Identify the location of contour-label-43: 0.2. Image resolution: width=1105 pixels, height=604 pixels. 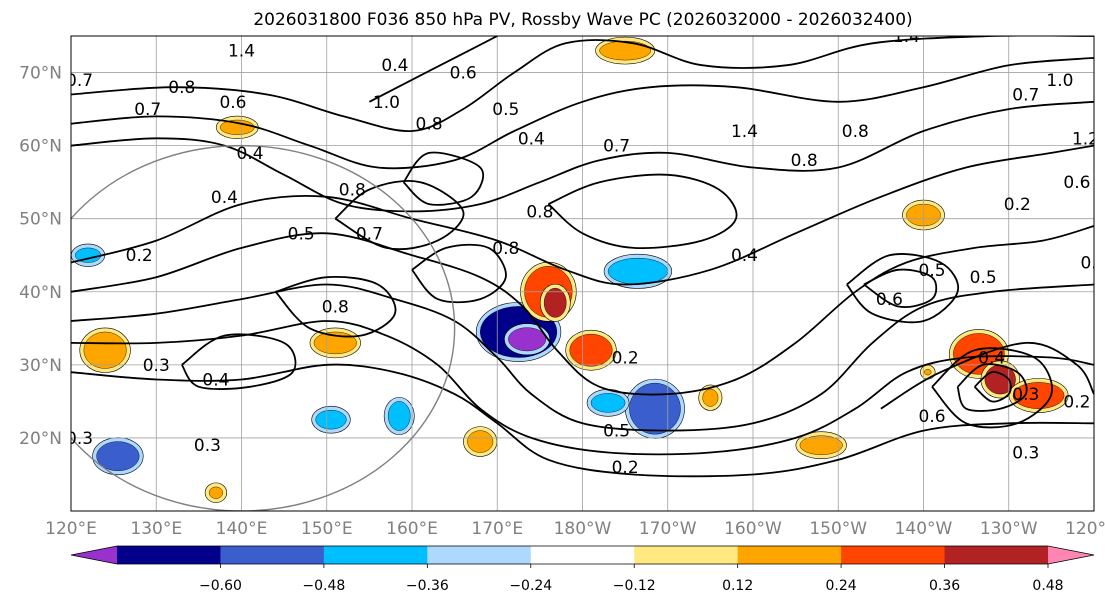
(625, 468).